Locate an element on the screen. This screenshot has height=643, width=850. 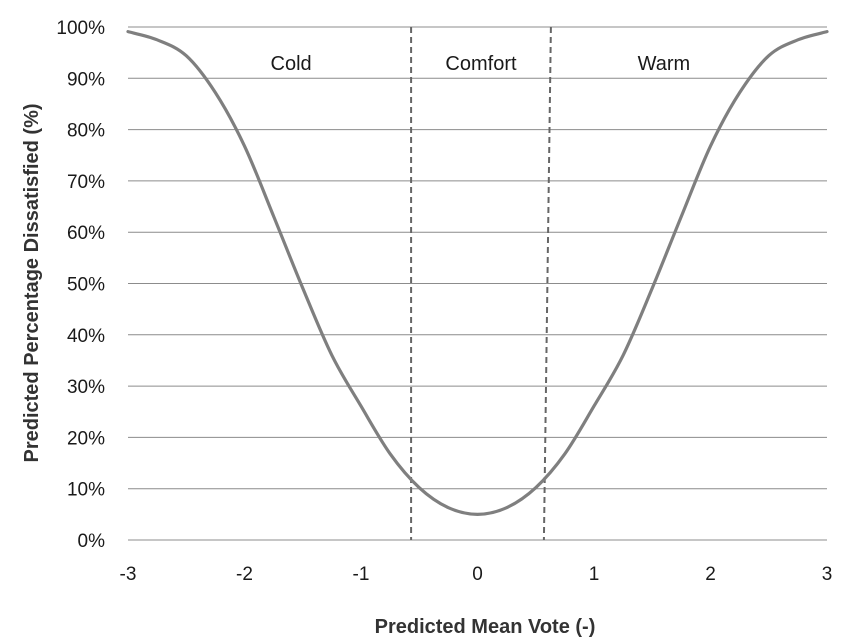
y-tick-label: 20% is located at coordinates (86, 438).